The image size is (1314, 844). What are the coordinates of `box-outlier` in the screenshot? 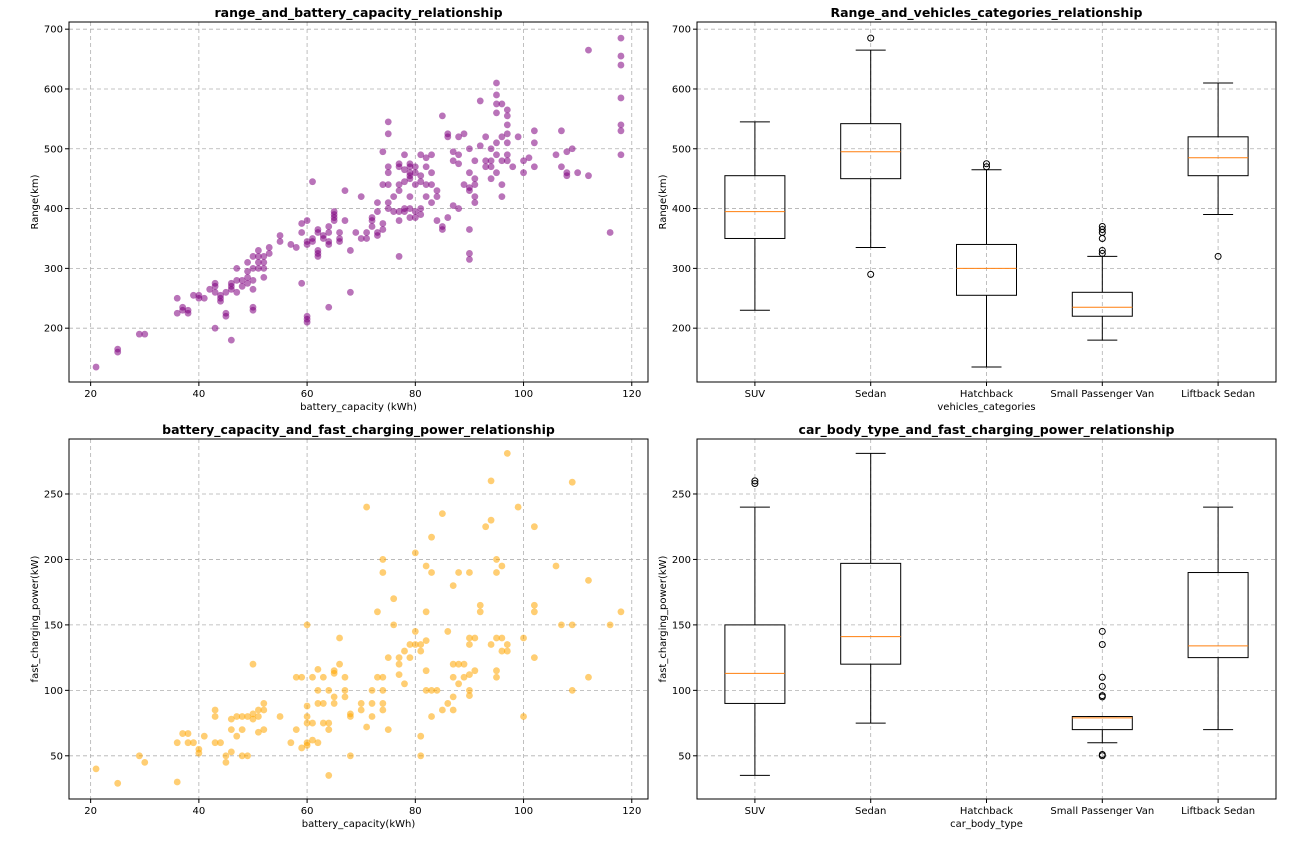 It's located at (871, 38).